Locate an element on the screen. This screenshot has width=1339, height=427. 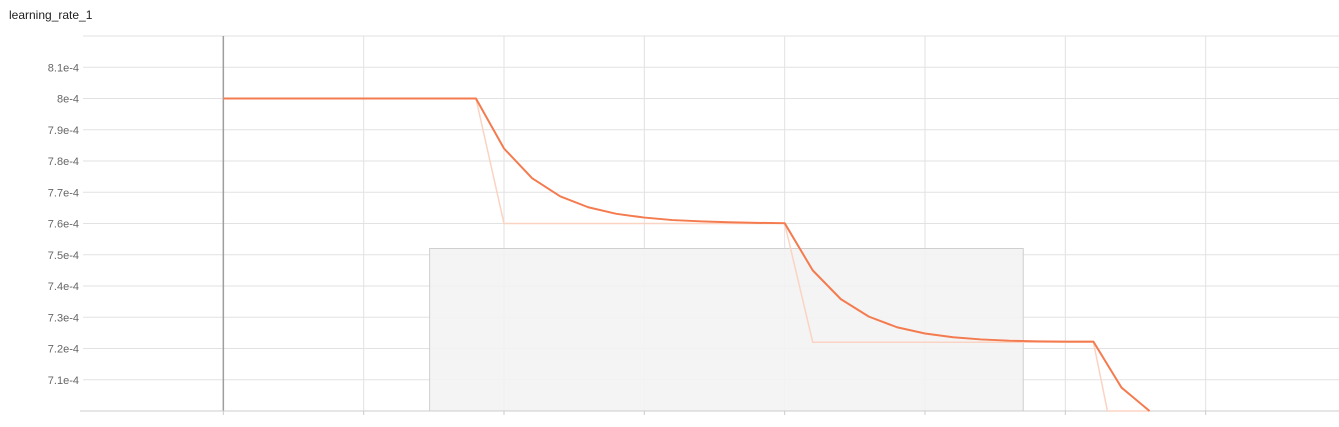
y-tick-label: 8e-4 is located at coordinates (68, 100).